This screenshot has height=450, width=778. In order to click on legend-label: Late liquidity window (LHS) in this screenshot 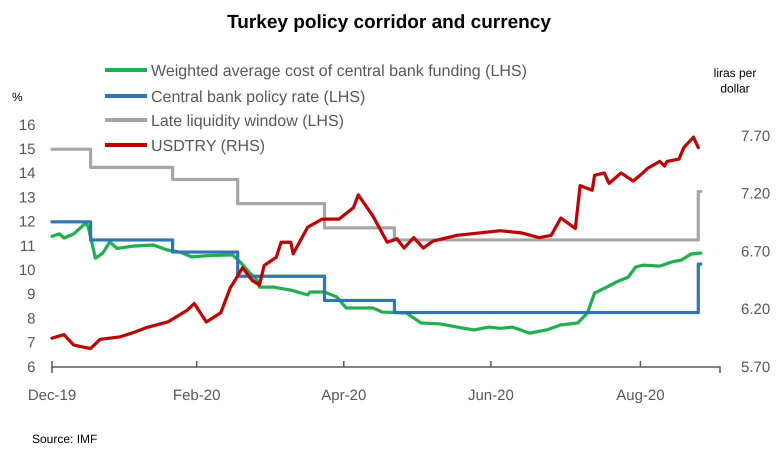, I will do `click(247, 121)`.